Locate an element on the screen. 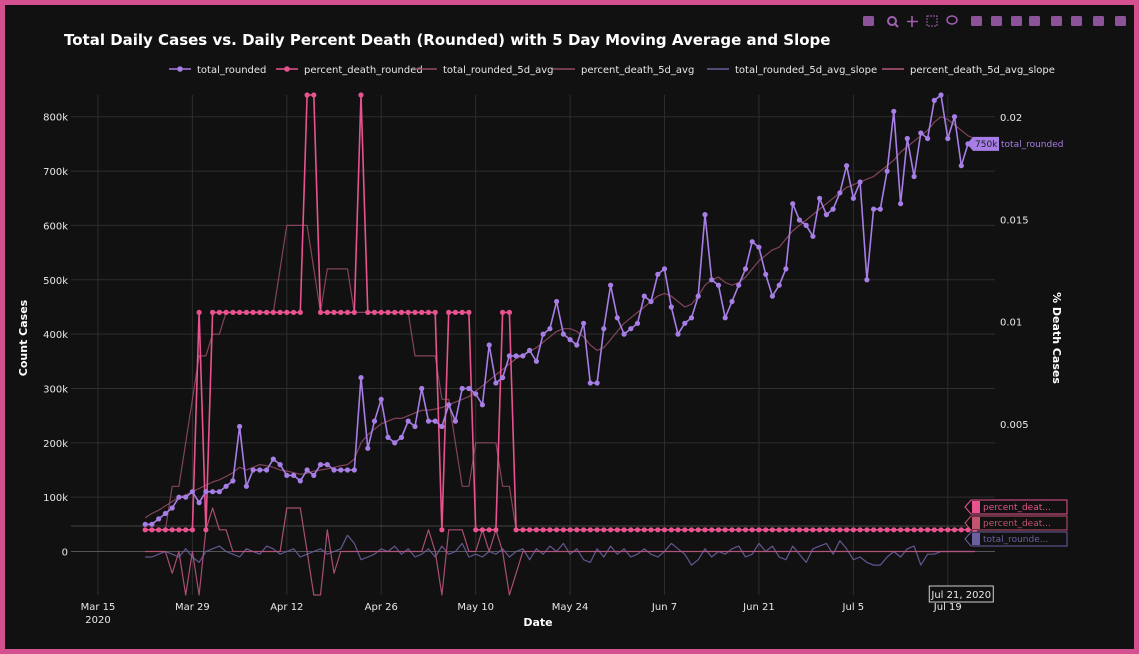 The height and width of the screenshot is (654, 1139). legend-item-percent_death_5d_avg_slope: percent_death_5d_avg_slope is located at coordinates (968, 70).